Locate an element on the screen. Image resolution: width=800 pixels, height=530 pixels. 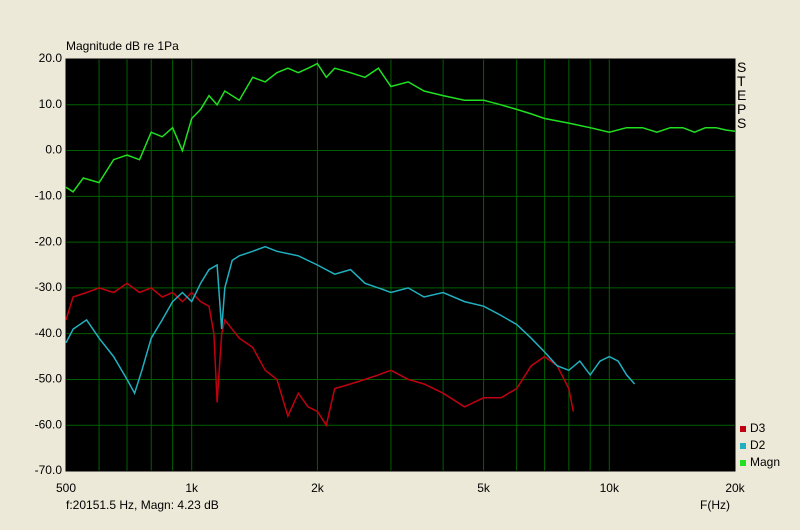
y-tick-label: -50.0 is located at coordinates (49, 379).